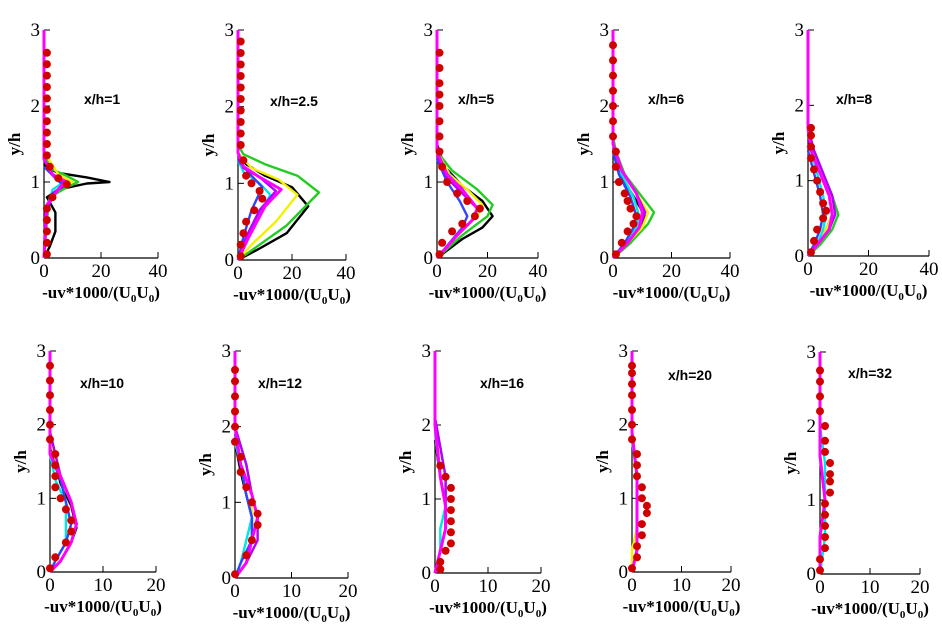 This screenshot has height=628, width=942. I want to click on chart-panel-4: 0 20 40 0 1 2 3 y/h -uv*1000/(U0U0) x/h=6, so click(657, 162).